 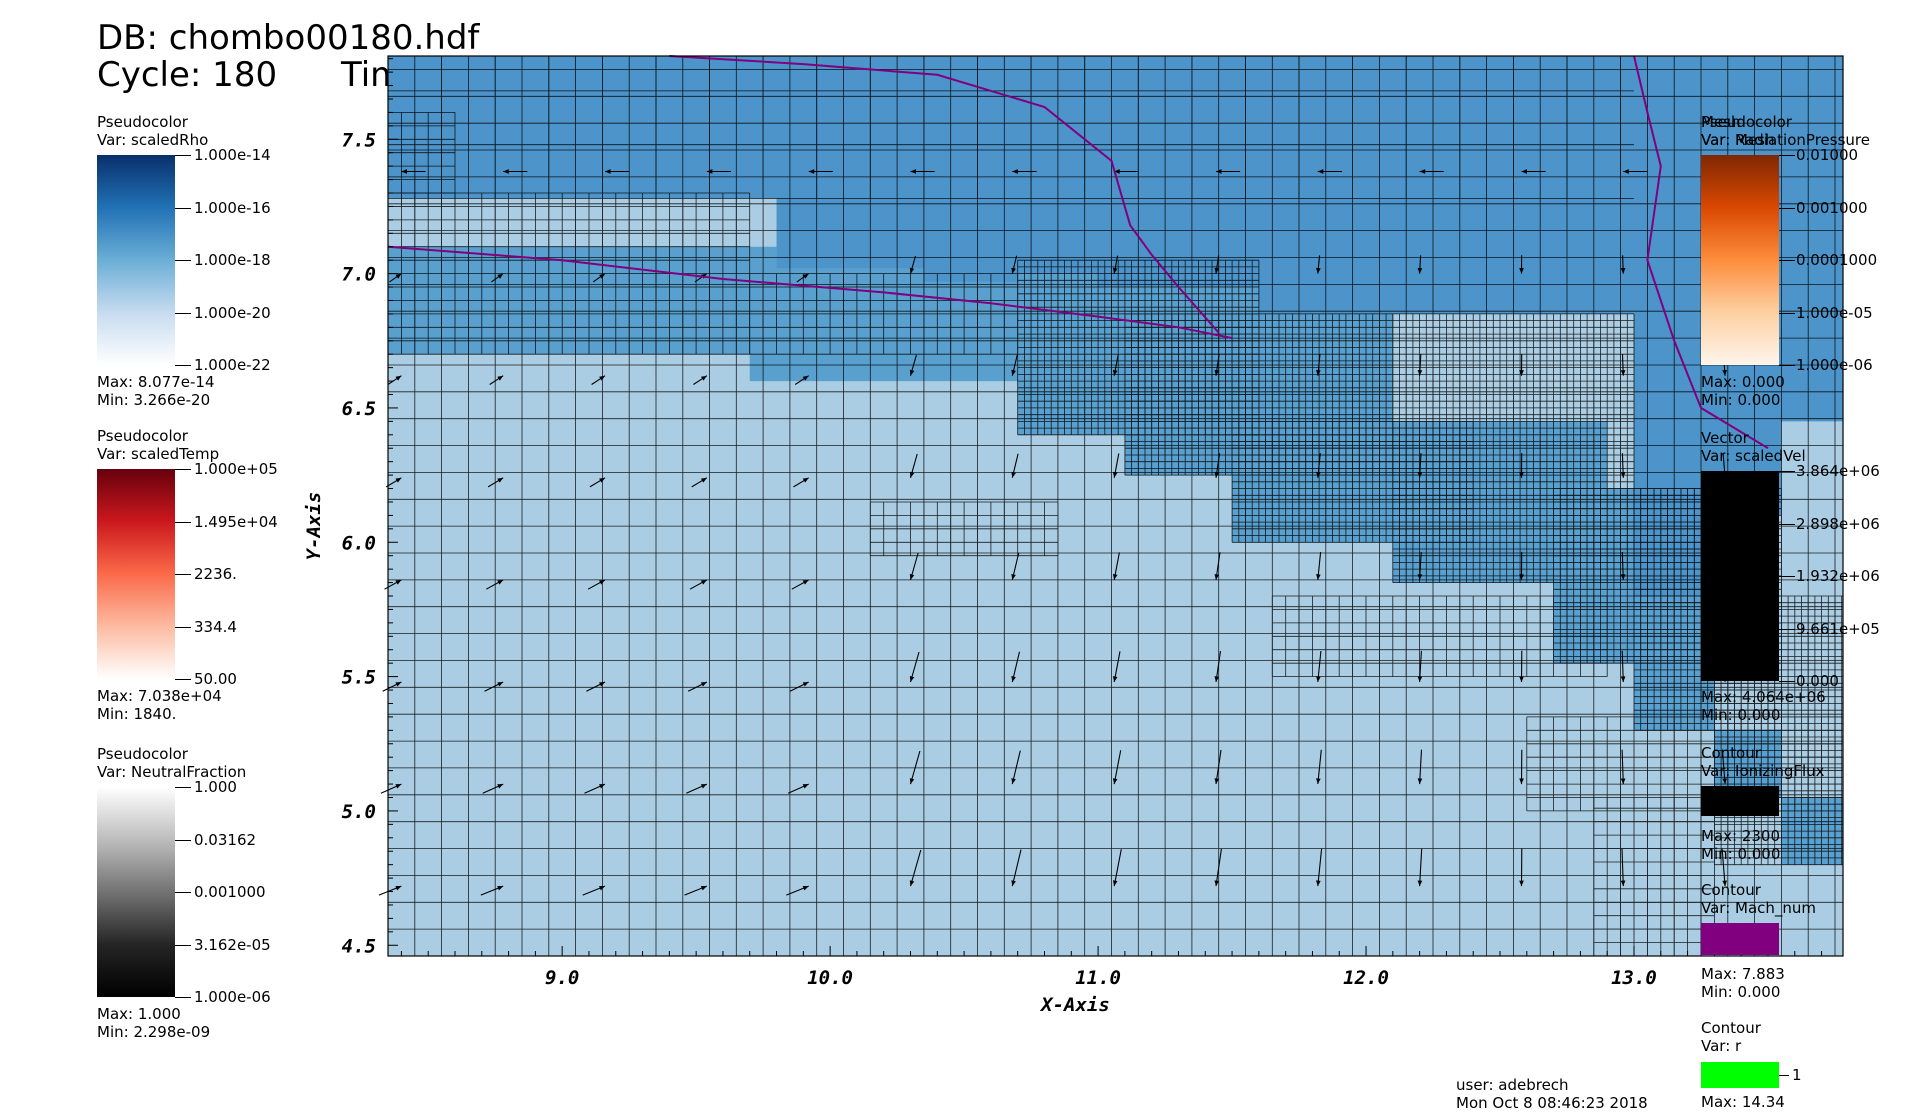 What do you see at coordinates (1838, 628) in the screenshot?
I see `legend-tick-label: 9.661e+05` at bounding box center [1838, 628].